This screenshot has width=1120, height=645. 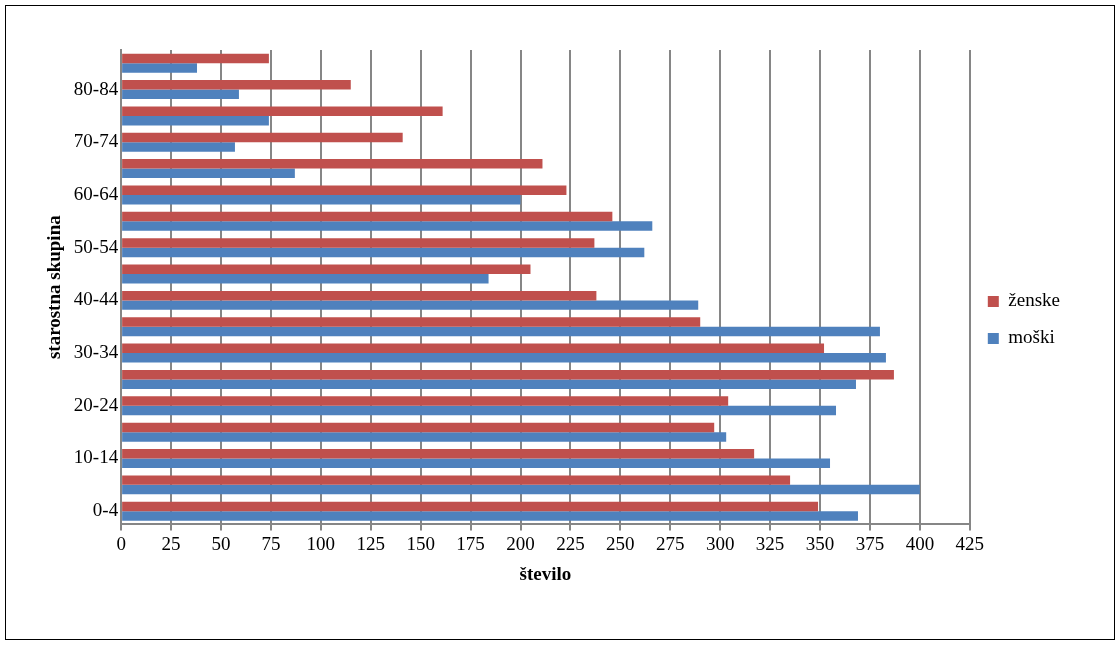 I want to click on x-tick-label: 100, so click(x=321, y=543).